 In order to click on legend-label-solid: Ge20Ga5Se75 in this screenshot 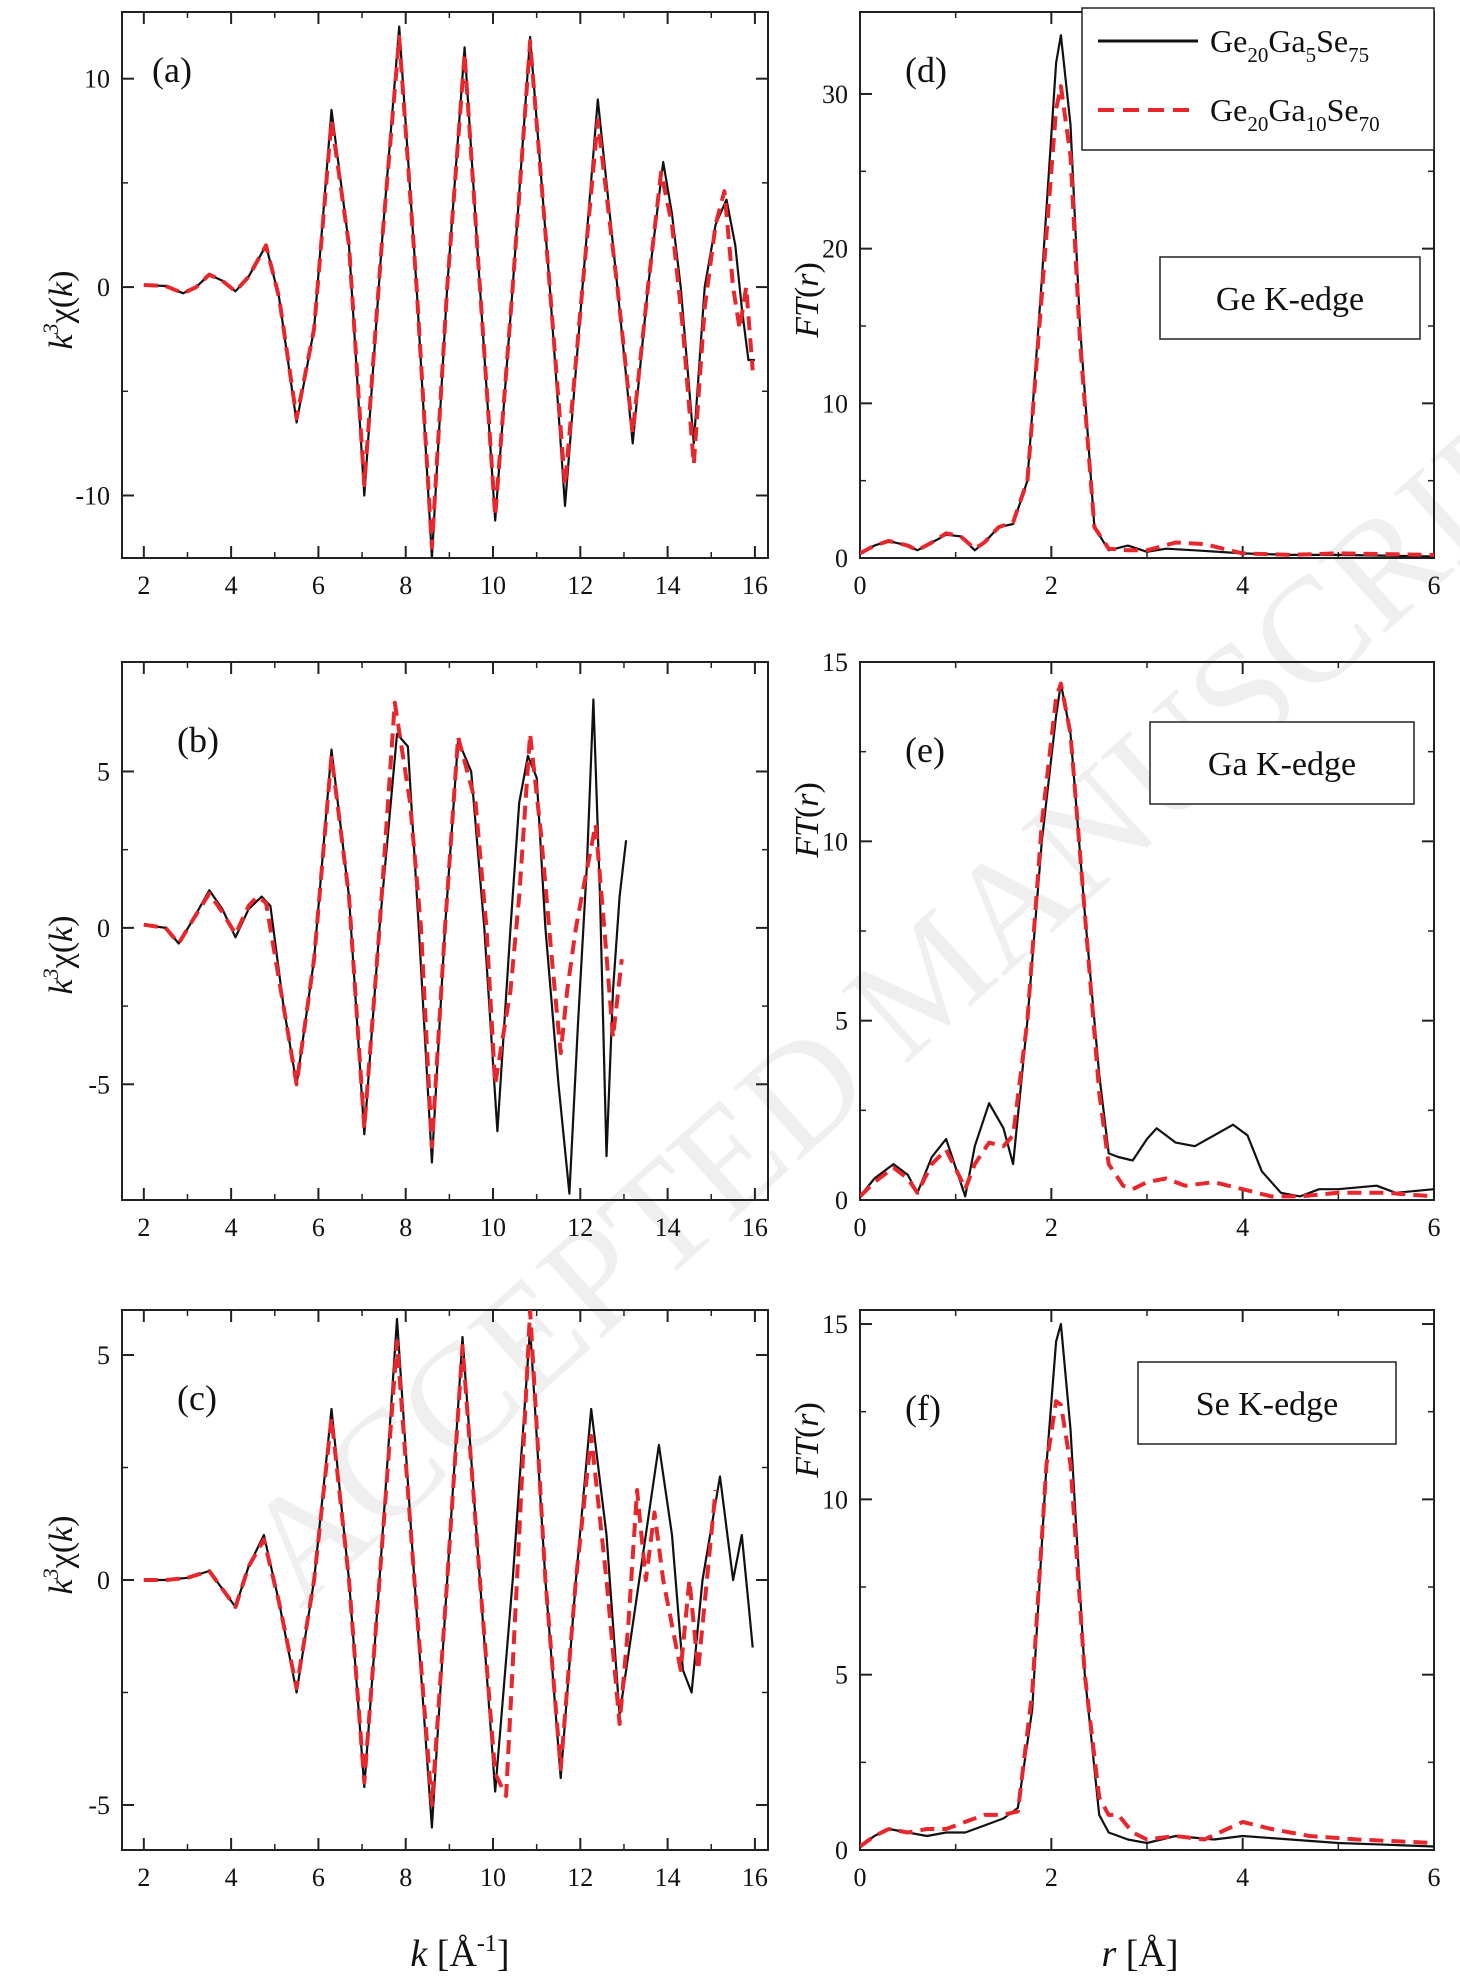, I will do `click(1289, 45)`.